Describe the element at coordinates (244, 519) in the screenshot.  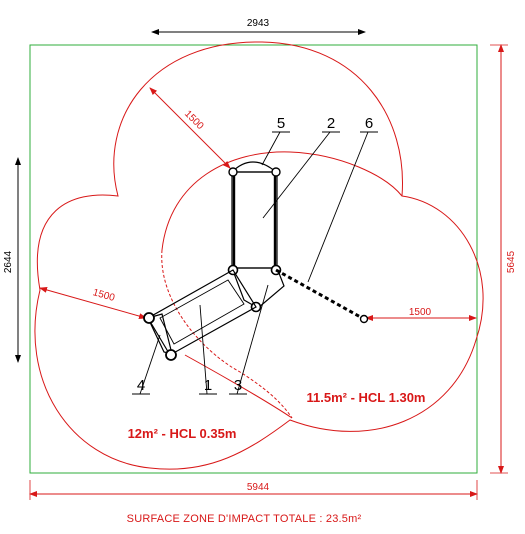
I see `total-impact-area: SURFACE ZONE D'IMPACT TOTALE : 23.5m²` at that location.